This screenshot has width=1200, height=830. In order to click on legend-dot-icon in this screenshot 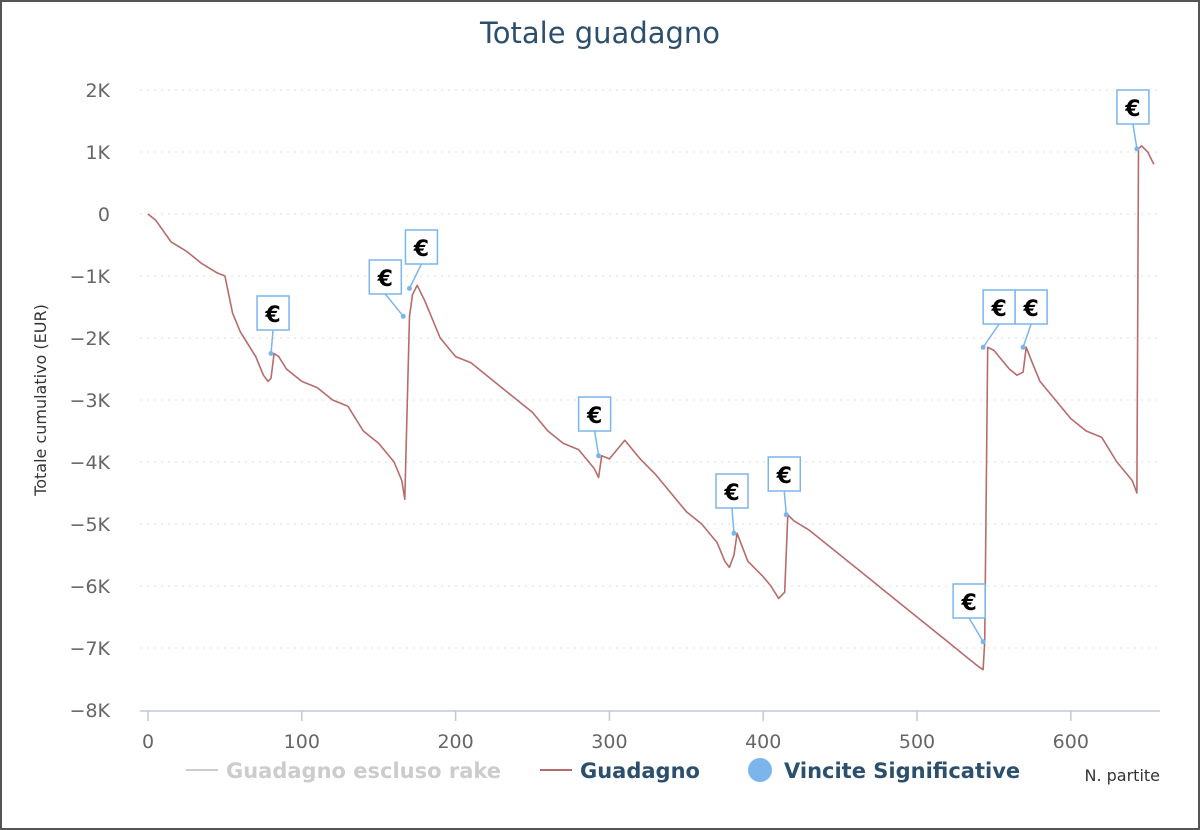, I will do `click(760, 770)`.